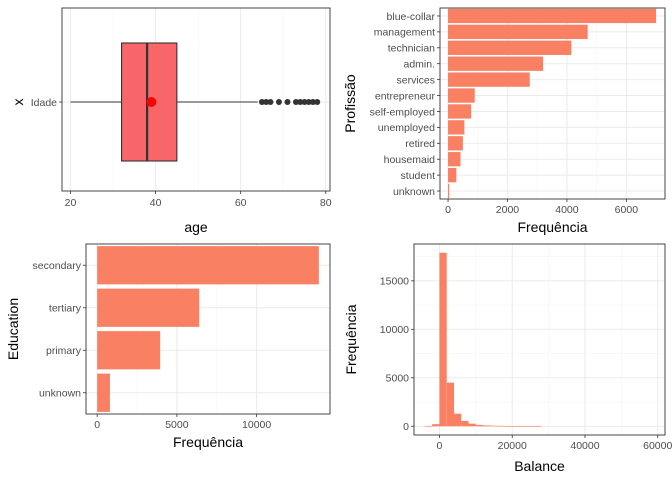 This screenshot has width=672, height=480. Describe the element at coordinates (256, 425) in the screenshot. I see `x-tick-label: 10000` at that location.